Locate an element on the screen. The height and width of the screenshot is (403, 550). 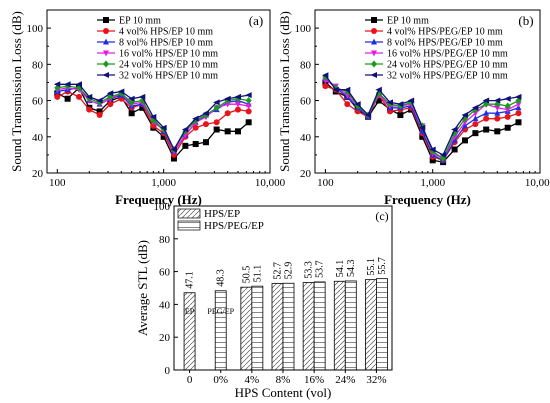
legend-label: HPS/EP is located at coordinates (222, 214).